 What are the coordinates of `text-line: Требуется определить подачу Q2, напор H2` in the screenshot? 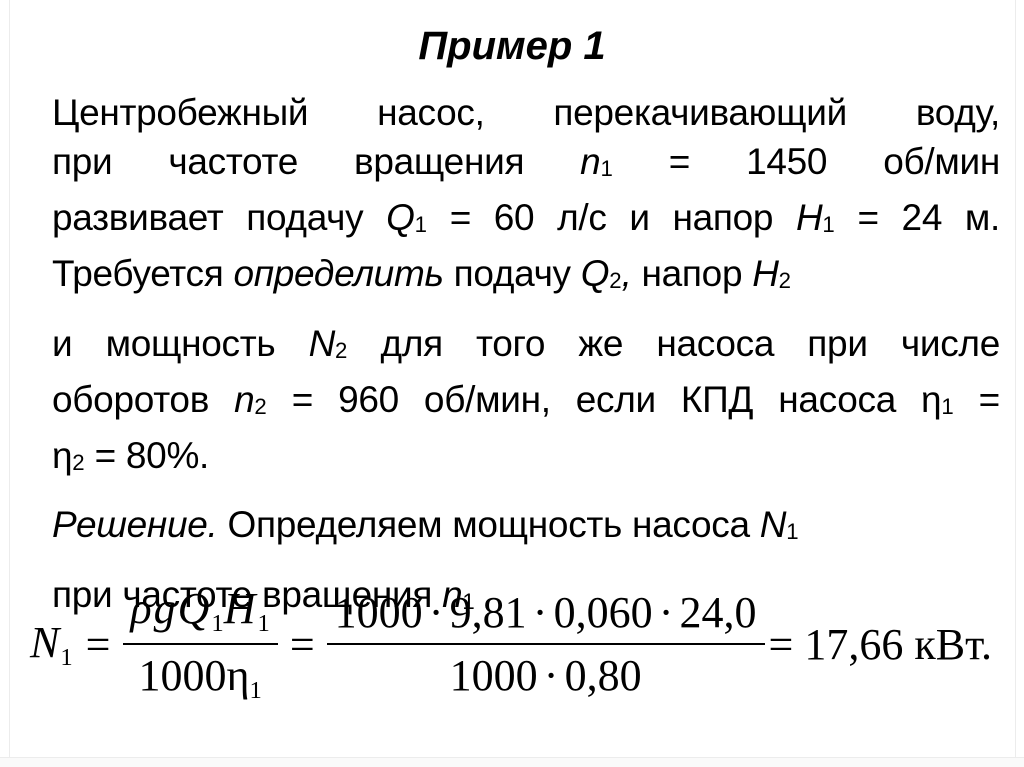 It's located at (421, 274).